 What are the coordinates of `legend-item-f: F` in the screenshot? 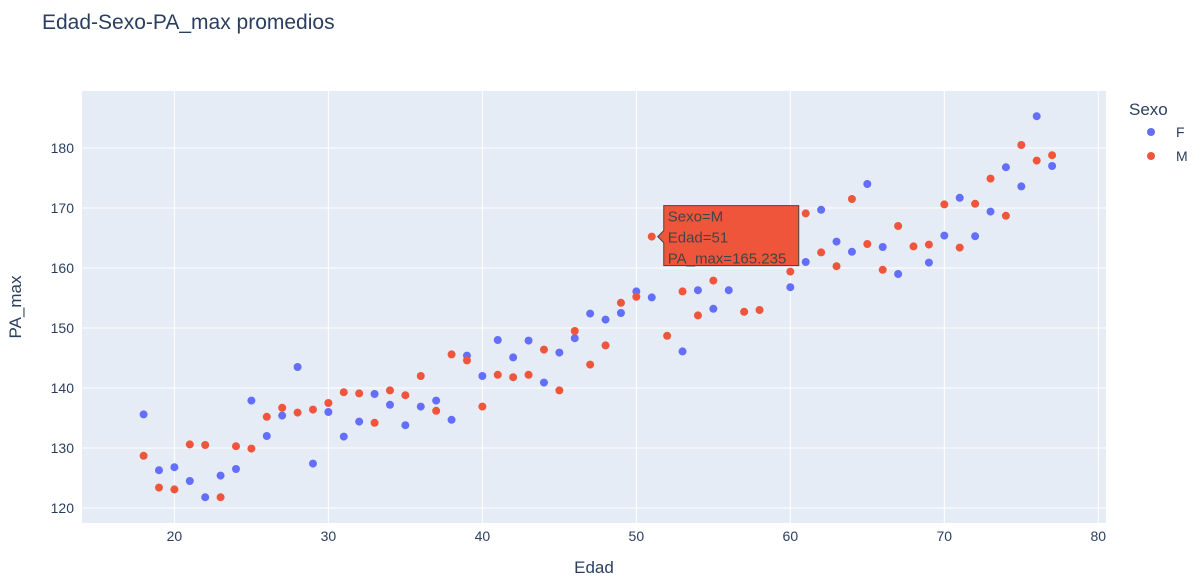 It's located at (1166, 132).